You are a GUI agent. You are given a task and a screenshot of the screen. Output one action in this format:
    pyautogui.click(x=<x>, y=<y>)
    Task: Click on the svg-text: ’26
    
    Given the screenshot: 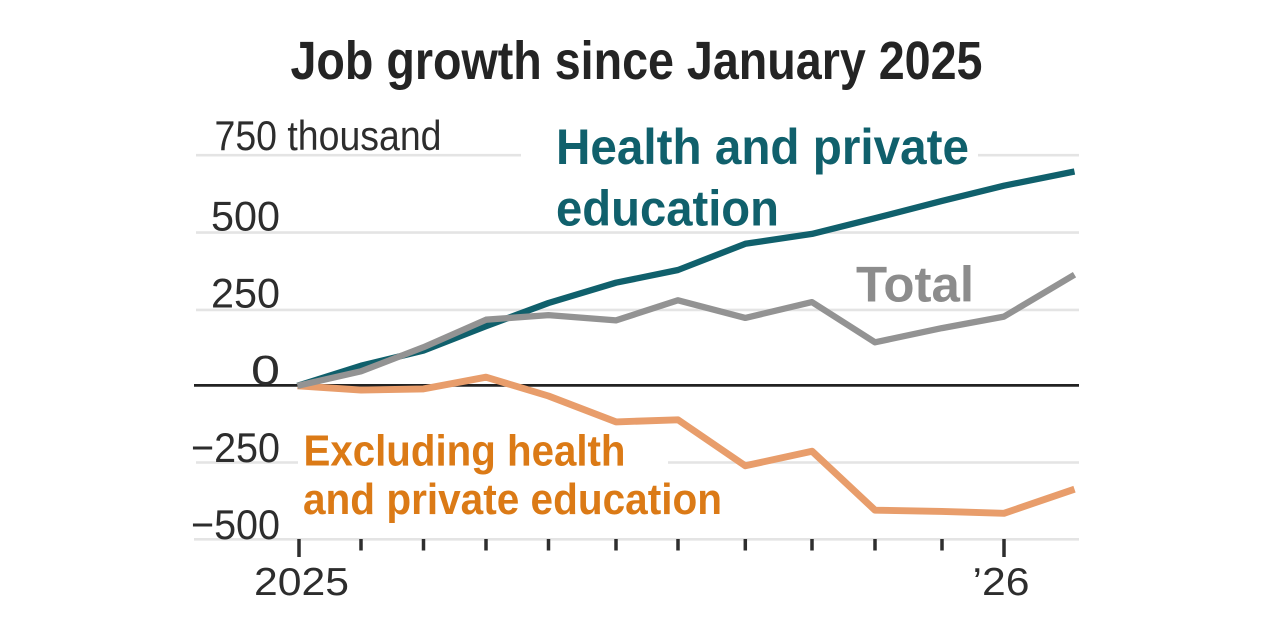 What is the action you would take?
    pyautogui.click(x=1001, y=582)
    